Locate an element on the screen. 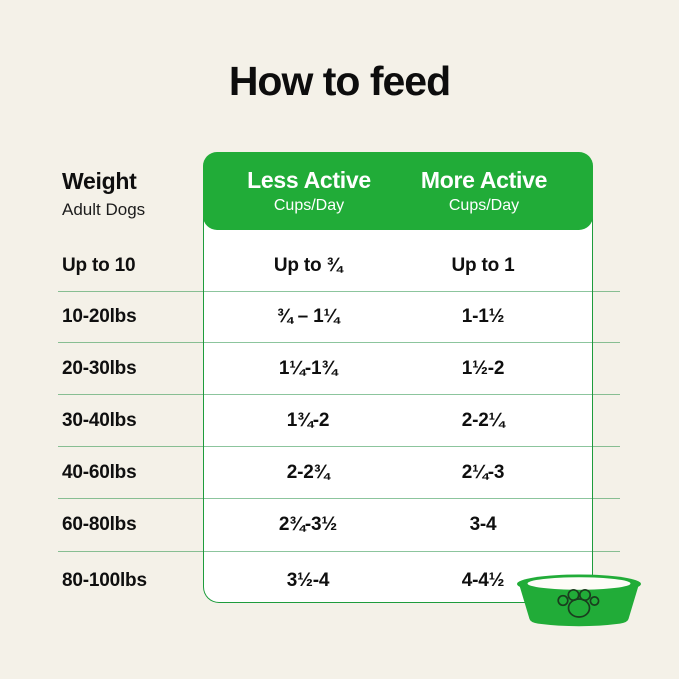 This screenshot has width=679, height=679. dog-bowl-icon is located at coordinates (579, 600).